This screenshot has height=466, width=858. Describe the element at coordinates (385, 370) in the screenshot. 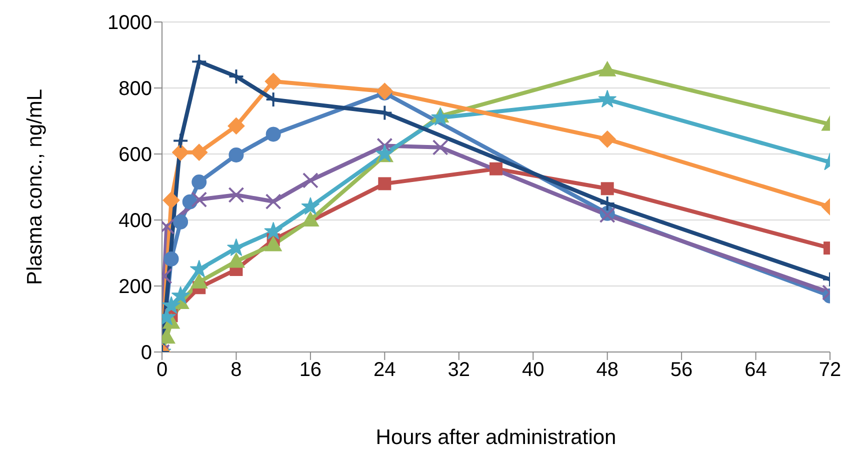

I see `x-tick-label: 24` at that location.